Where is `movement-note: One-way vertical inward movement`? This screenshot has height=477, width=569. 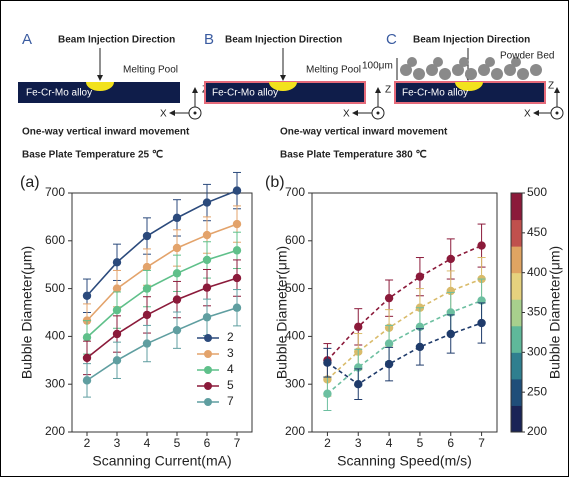 movement-note: One-way vertical inward movement is located at coordinates (364, 132).